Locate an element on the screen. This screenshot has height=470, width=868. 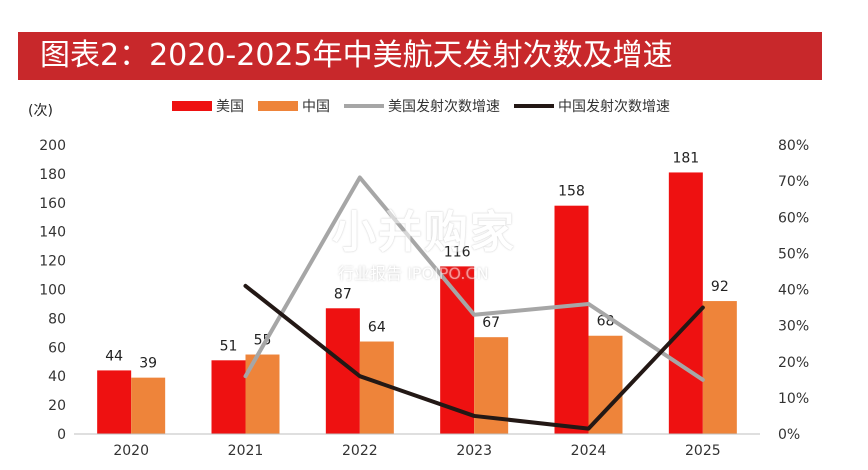
chart-title: 图表2：2020-2025年中美航天发射次数及增速 is located at coordinates (356, 55).